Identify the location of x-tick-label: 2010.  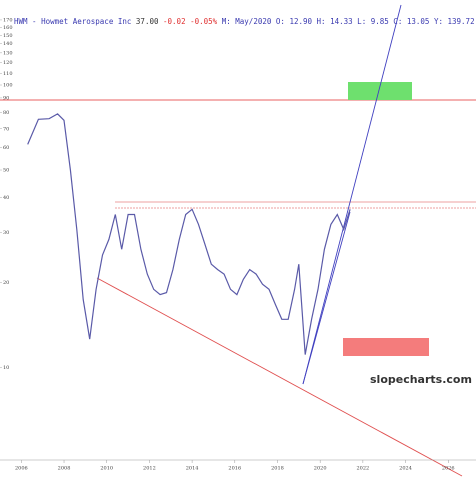
(106, 469).